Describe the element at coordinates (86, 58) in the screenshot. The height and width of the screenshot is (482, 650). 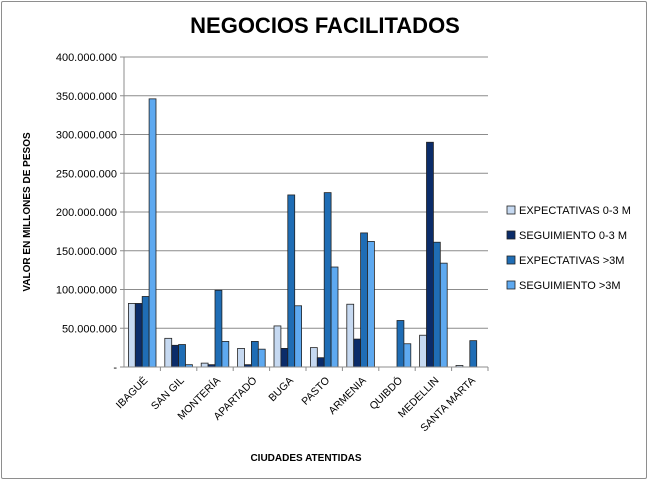
I see `y-tick-label: 400.000.000` at that location.